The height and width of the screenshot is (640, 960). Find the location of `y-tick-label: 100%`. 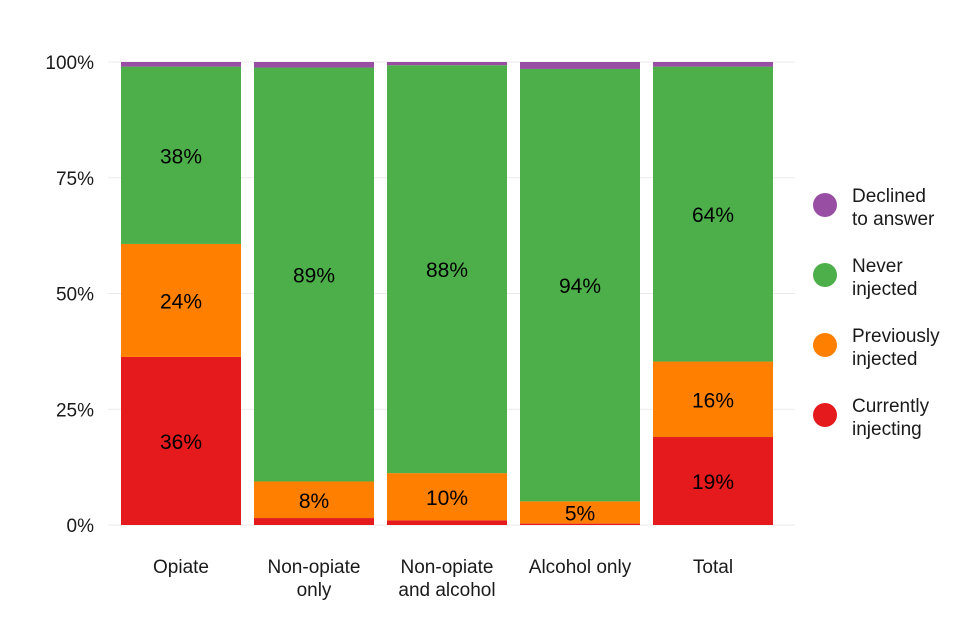

y-tick-label: 100% is located at coordinates (69, 63).